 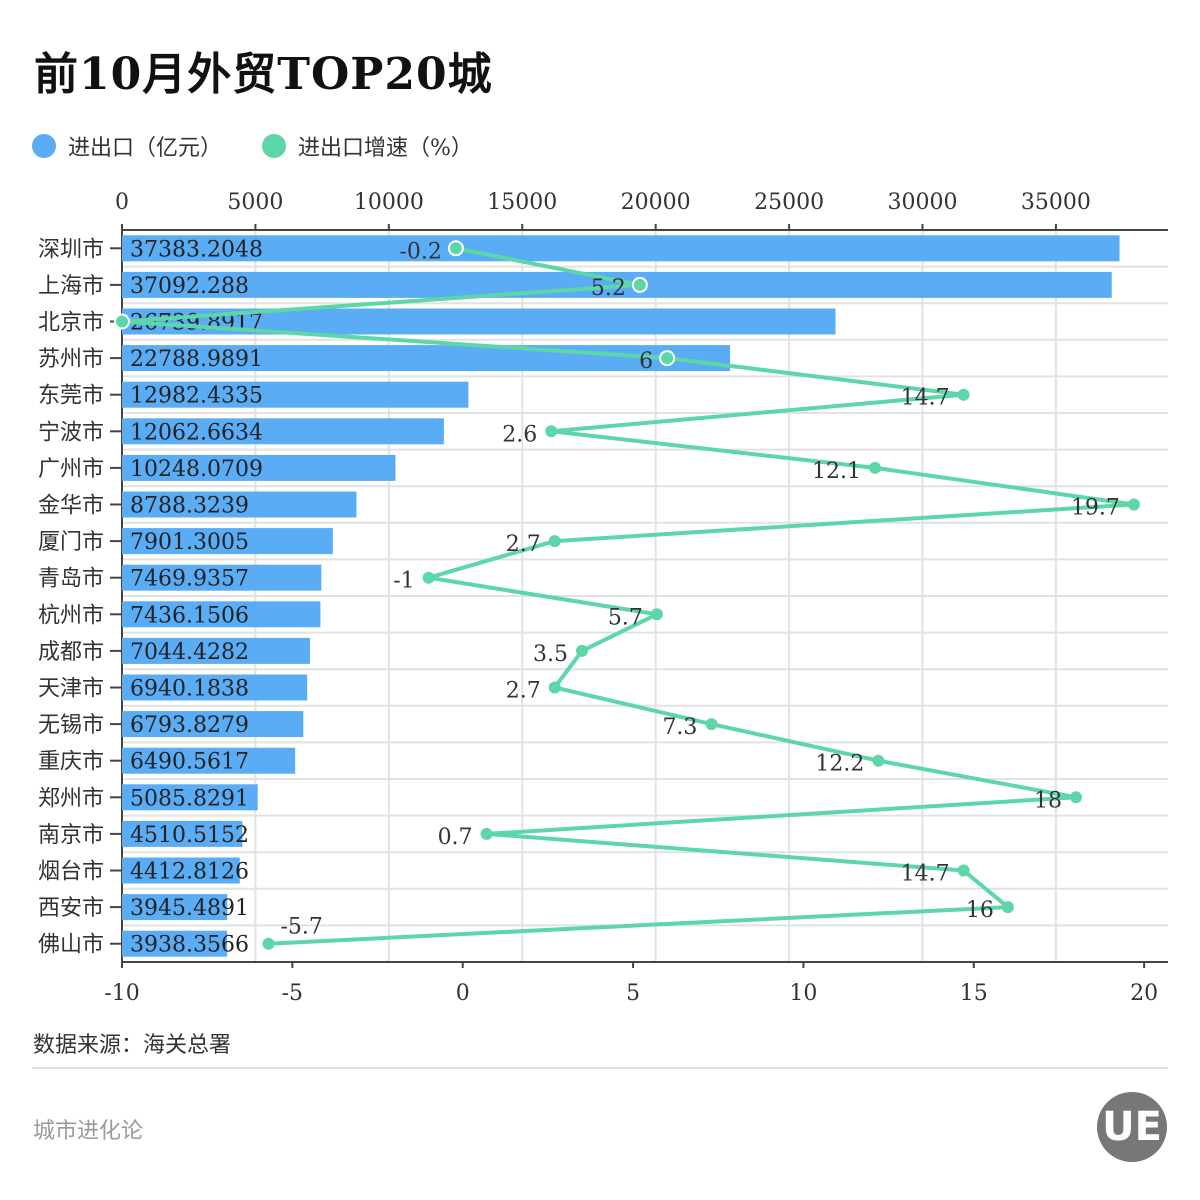 What do you see at coordinates (71, 542) in the screenshot?
I see `category-label: 厦门市` at bounding box center [71, 542].